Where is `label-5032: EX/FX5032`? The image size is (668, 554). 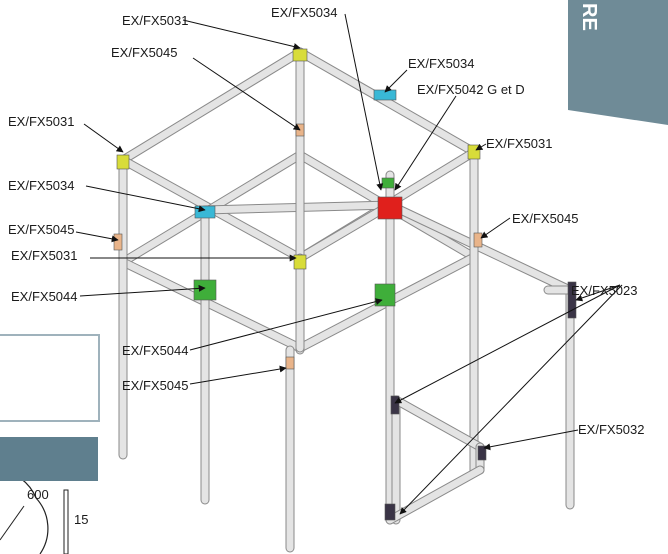
label-5032: EX/FX5032 is located at coordinates (611, 429).